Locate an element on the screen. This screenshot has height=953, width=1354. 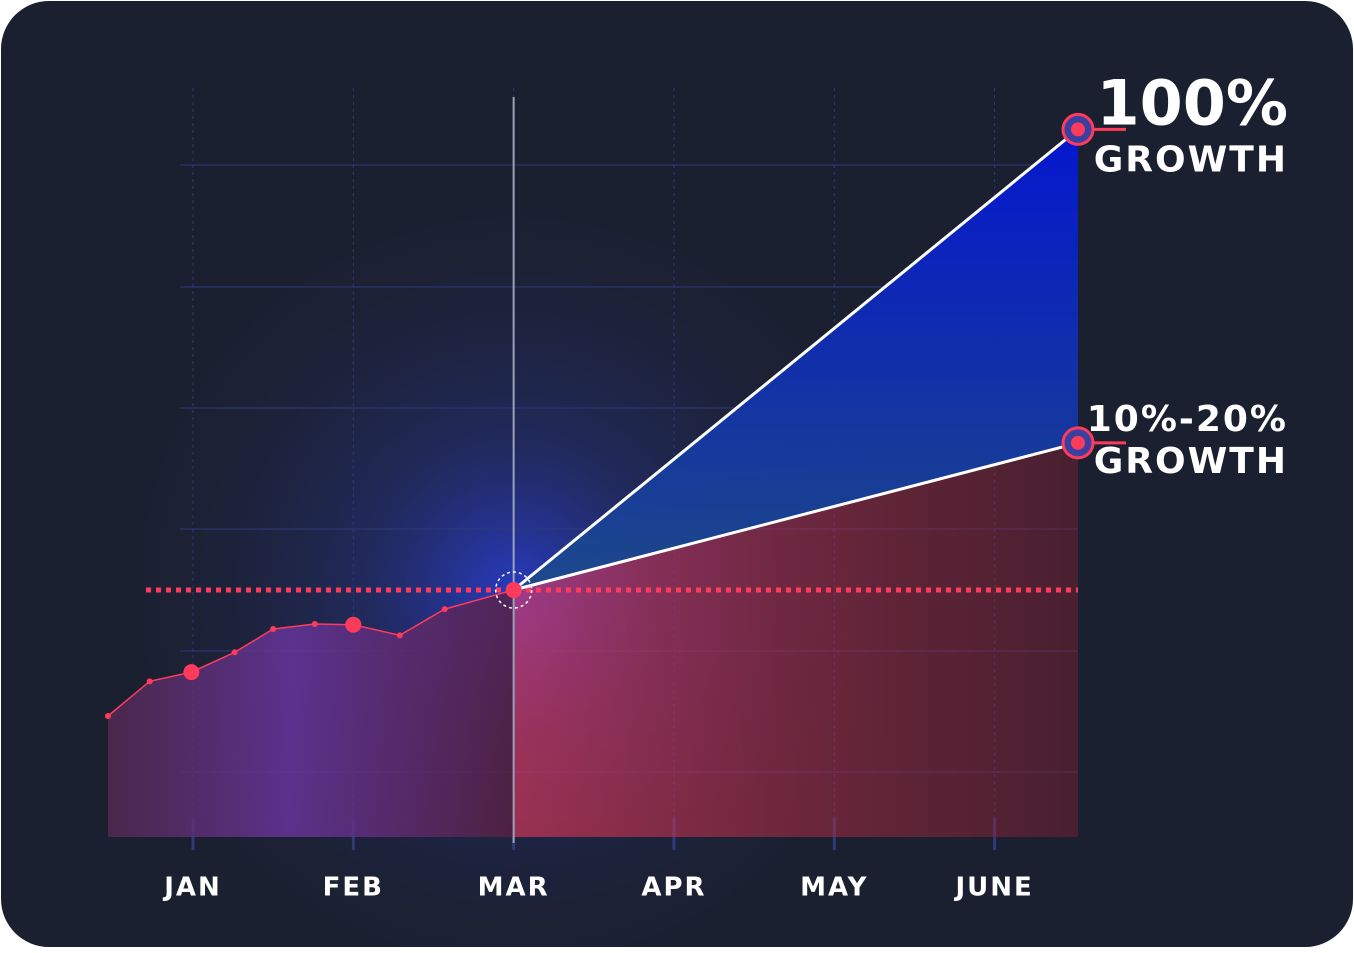
x-tick-label: APR is located at coordinates (673, 888).